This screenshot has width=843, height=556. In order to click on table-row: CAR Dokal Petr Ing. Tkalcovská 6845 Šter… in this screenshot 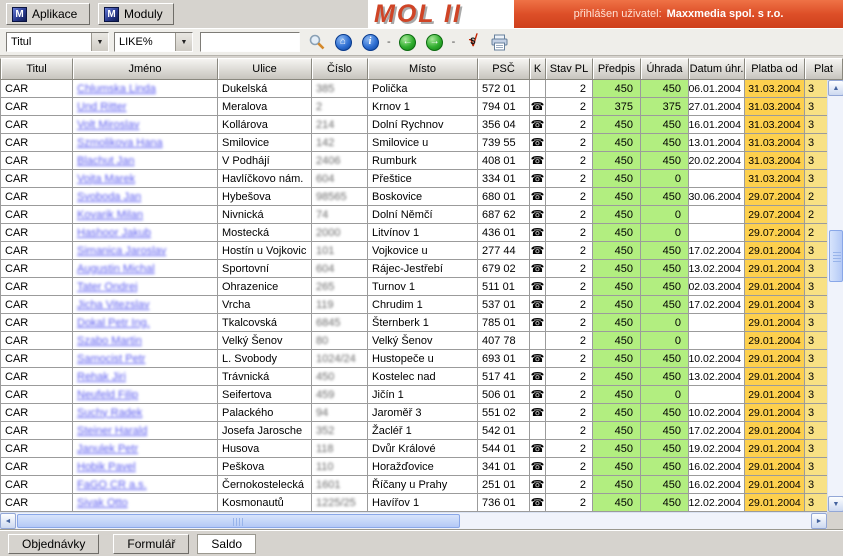, I will do `click(421, 323)`.